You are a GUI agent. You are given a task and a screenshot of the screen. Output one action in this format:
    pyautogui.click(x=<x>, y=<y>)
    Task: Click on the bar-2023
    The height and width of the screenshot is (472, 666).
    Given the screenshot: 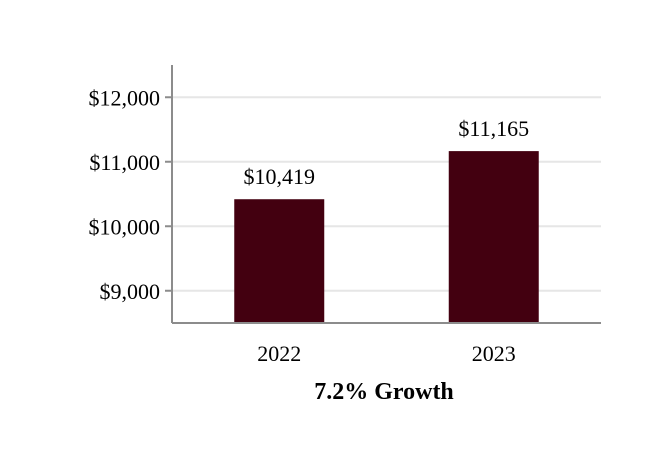 What is the action you would take?
    pyautogui.click(x=493, y=237)
    